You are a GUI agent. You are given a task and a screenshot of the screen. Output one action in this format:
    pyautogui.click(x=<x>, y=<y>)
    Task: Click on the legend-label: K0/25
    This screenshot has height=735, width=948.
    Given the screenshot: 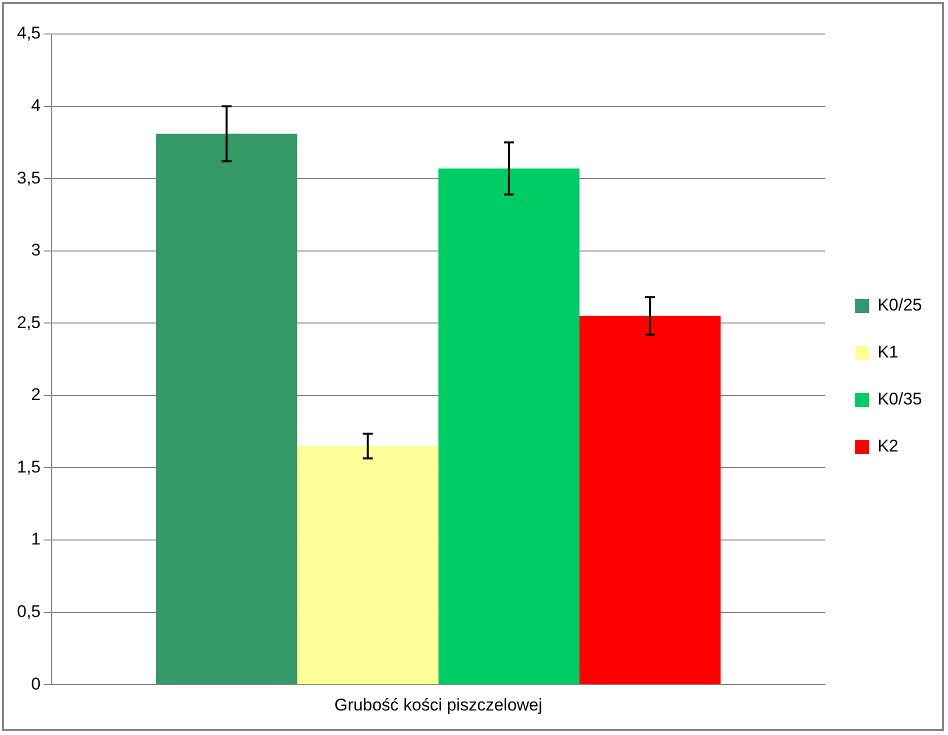 What is the action you would take?
    pyautogui.click(x=900, y=305)
    